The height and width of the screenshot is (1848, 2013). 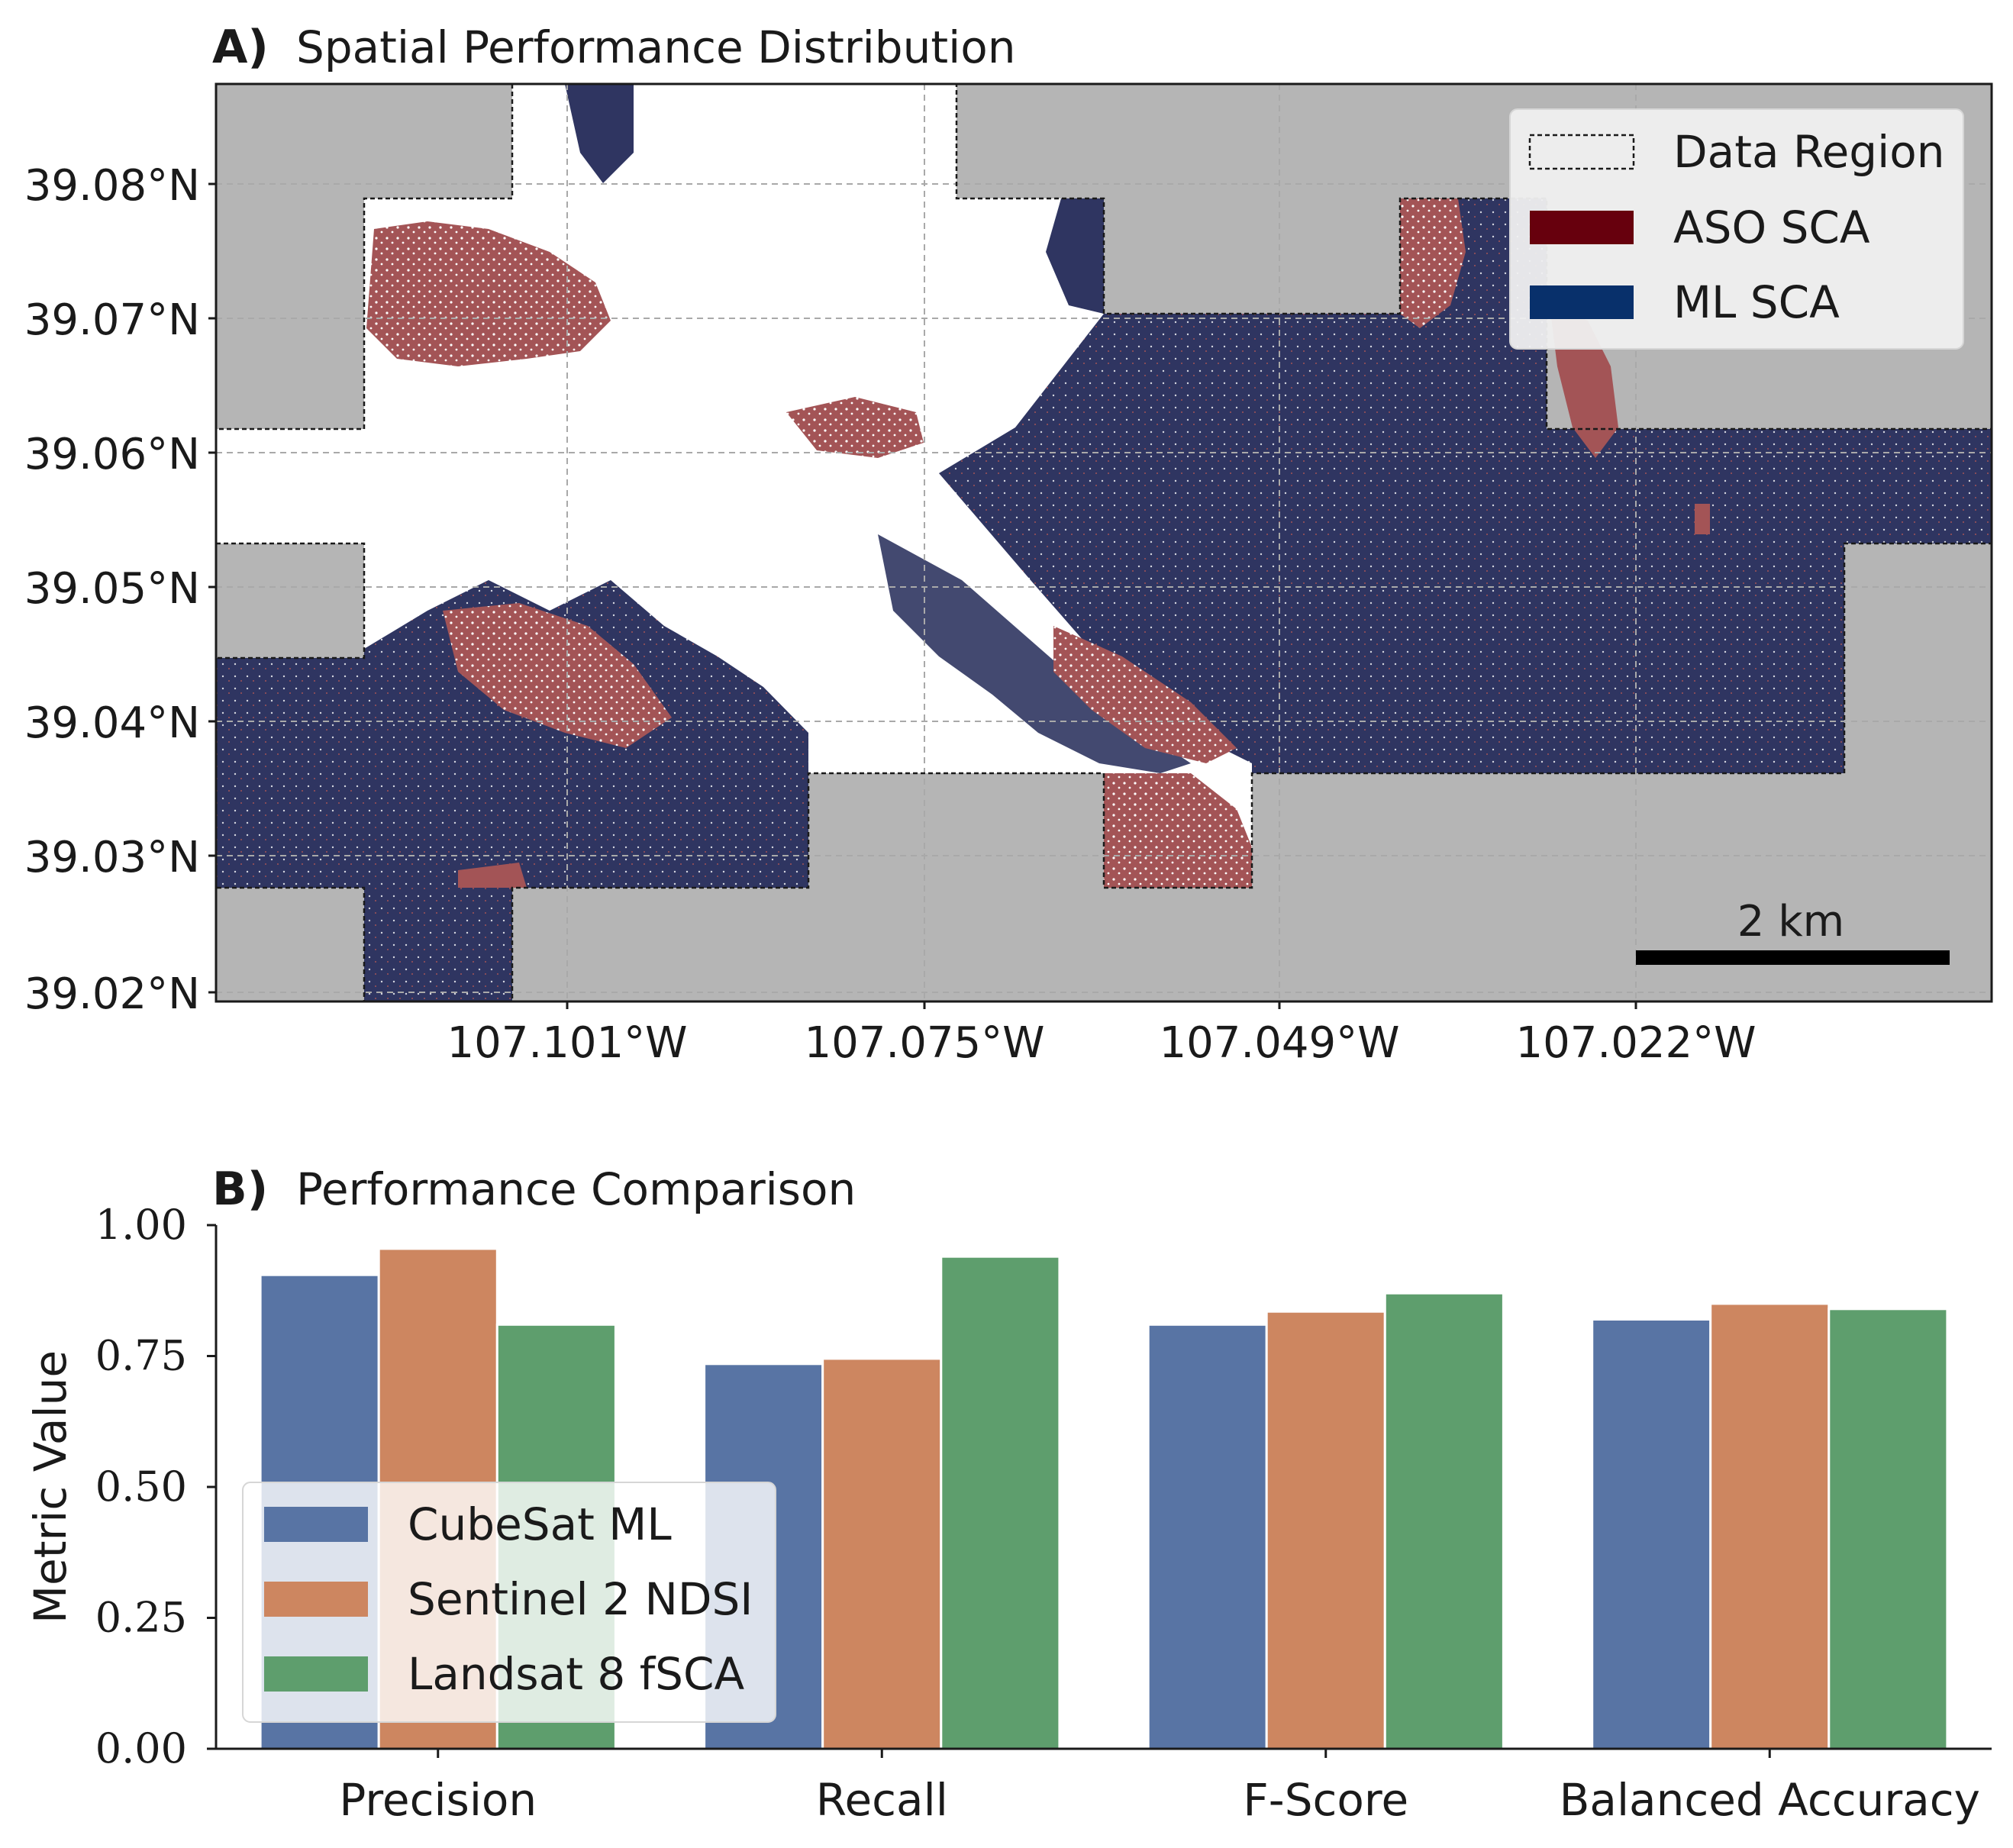 What do you see at coordinates (1207, 1537) in the screenshot?
I see `bar-cubesat-ml-f-score` at bounding box center [1207, 1537].